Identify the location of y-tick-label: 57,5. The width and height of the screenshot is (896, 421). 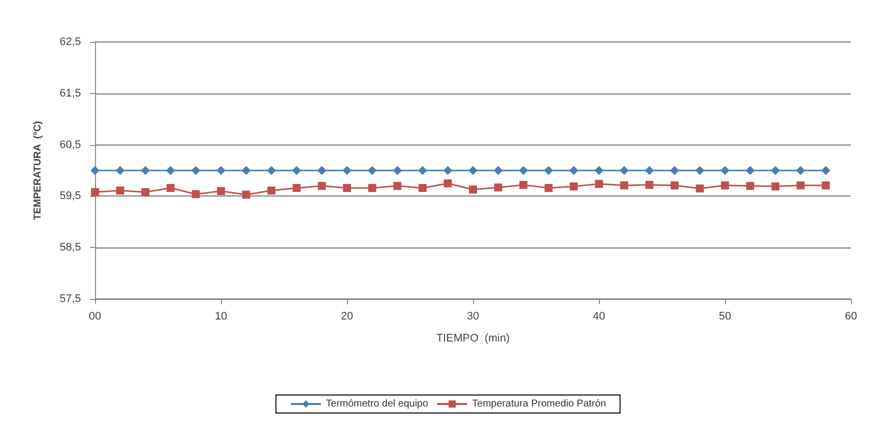
(70, 299).